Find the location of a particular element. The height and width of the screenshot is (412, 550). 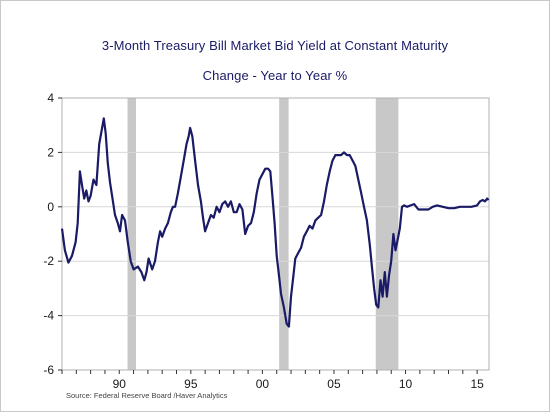

y-tick-label: 0 is located at coordinates (50, 207).